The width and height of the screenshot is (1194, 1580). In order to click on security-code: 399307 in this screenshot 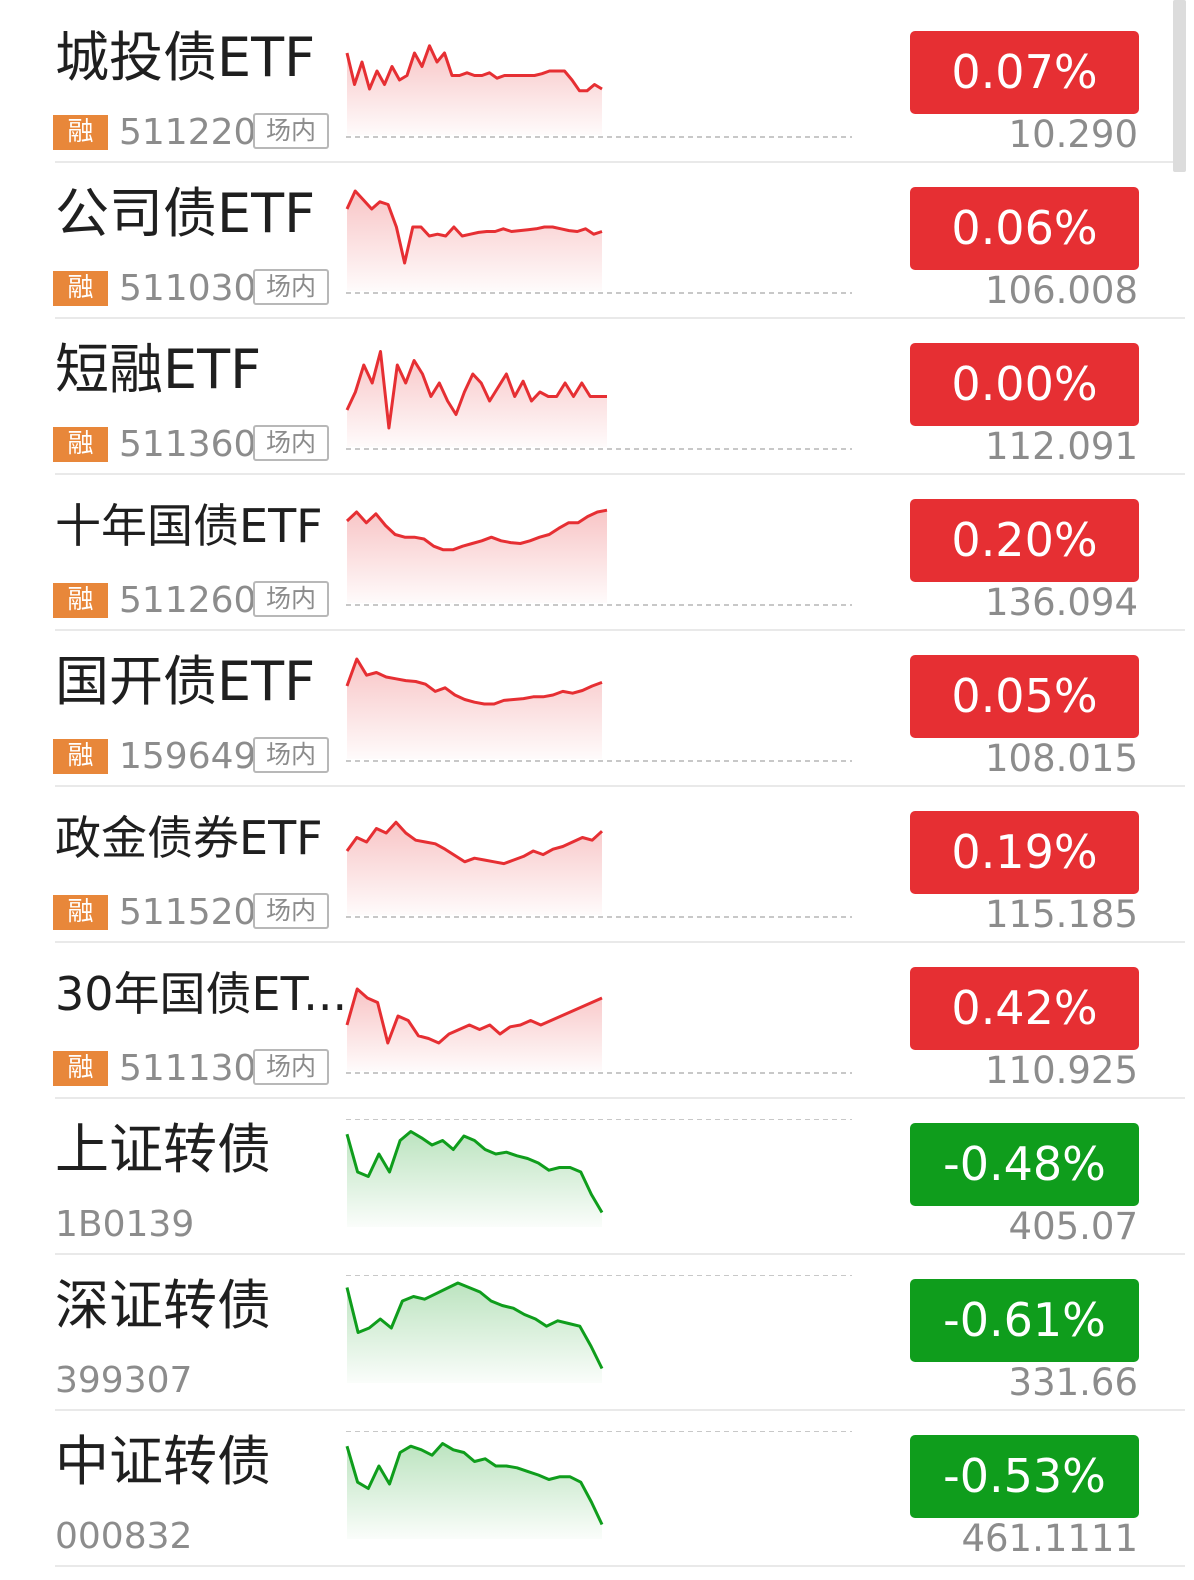, I will do `click(124, 1380)`.